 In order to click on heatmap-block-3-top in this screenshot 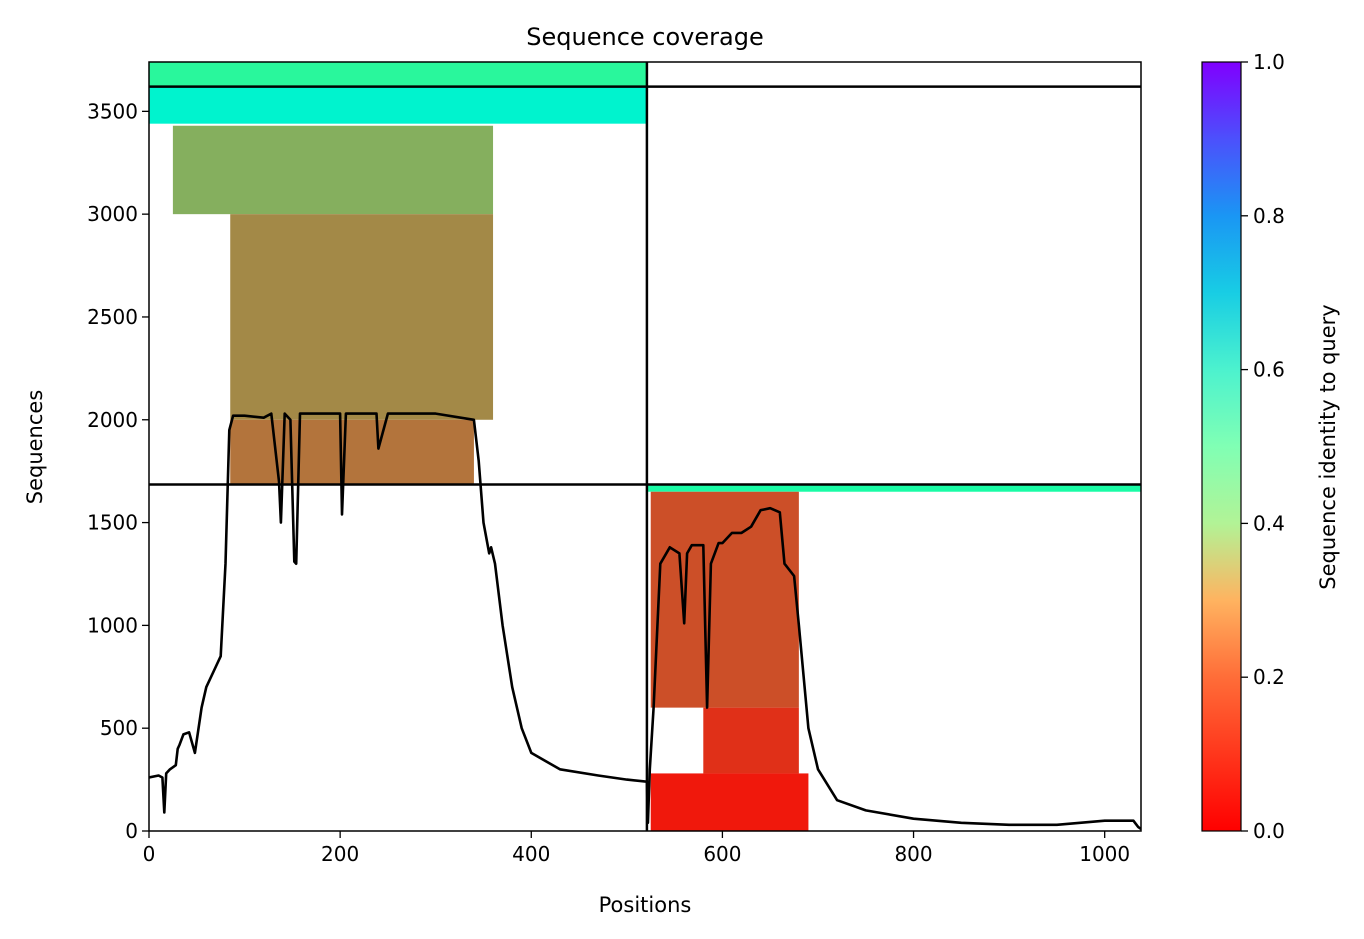, I will do `click(893, 488)`.